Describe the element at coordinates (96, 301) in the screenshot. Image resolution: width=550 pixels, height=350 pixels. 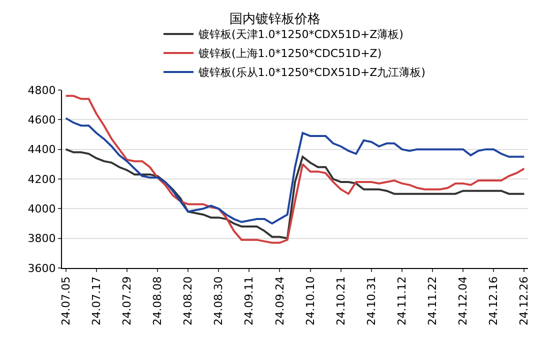
I see `x-tick-label: 24.07.17` at that location.